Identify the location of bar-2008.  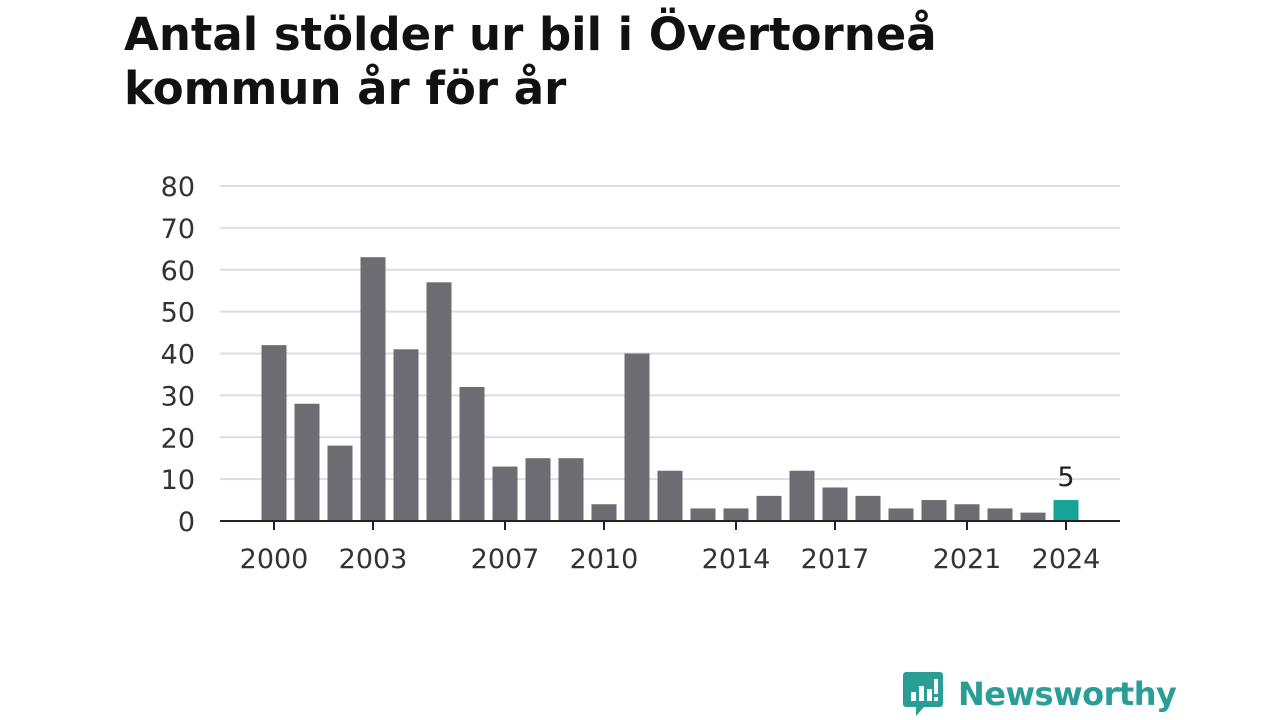
(538, 489).